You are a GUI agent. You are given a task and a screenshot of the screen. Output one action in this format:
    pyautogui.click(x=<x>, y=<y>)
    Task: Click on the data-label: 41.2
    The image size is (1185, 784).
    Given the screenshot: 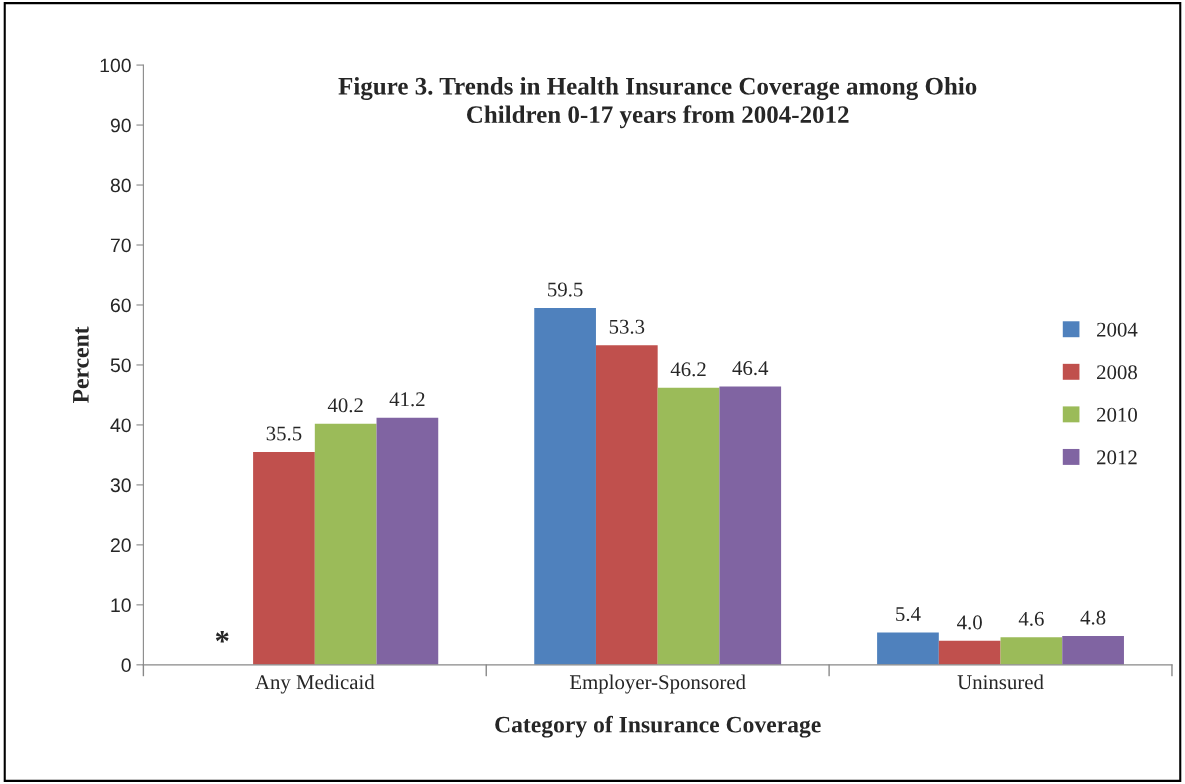 What is the action you would take?
    pyautogui.click(x=407, y=399)
    